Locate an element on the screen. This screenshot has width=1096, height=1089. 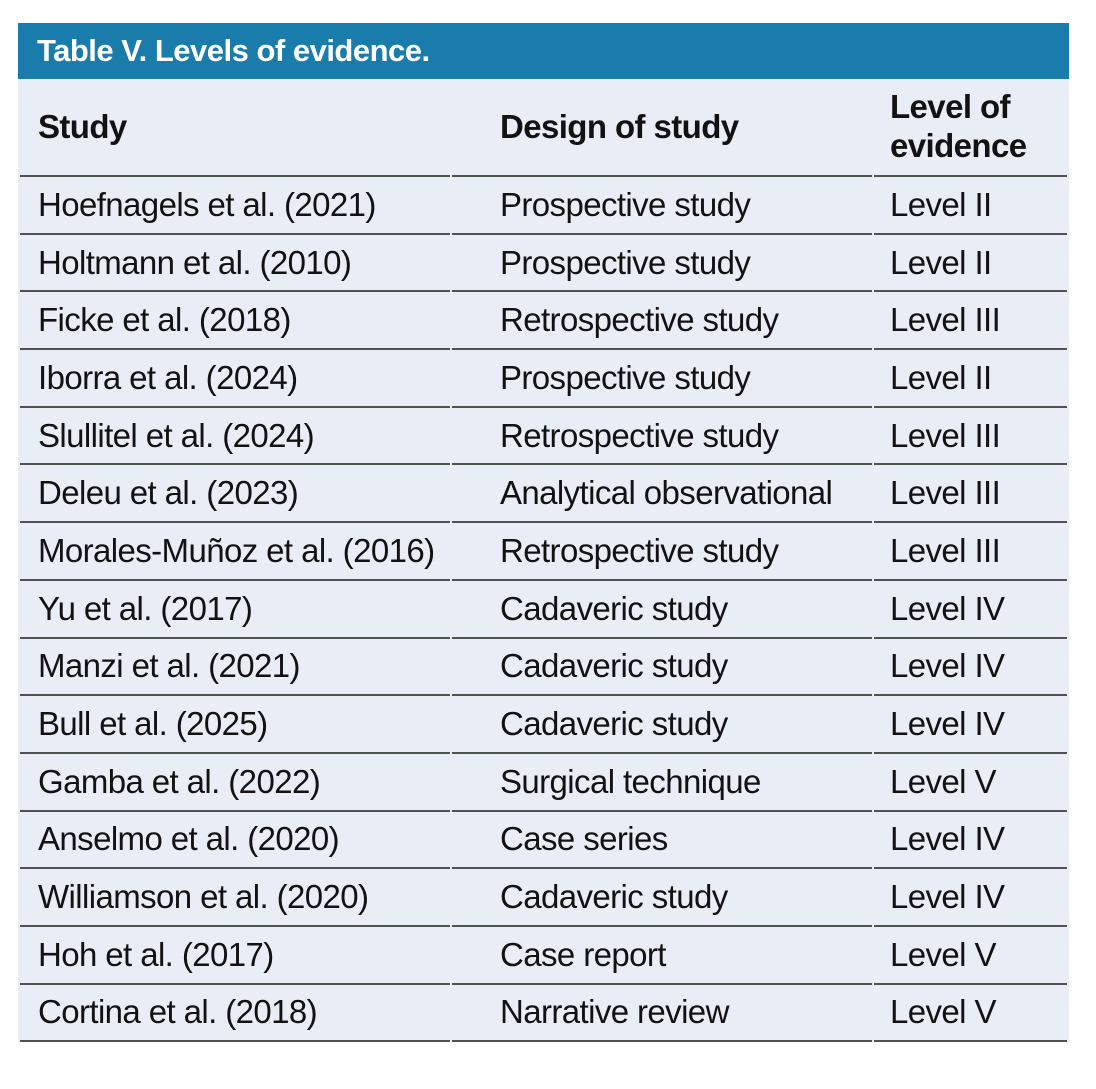
study-cell: Manzi et al. (2021) is located at coordinates (235, 668).